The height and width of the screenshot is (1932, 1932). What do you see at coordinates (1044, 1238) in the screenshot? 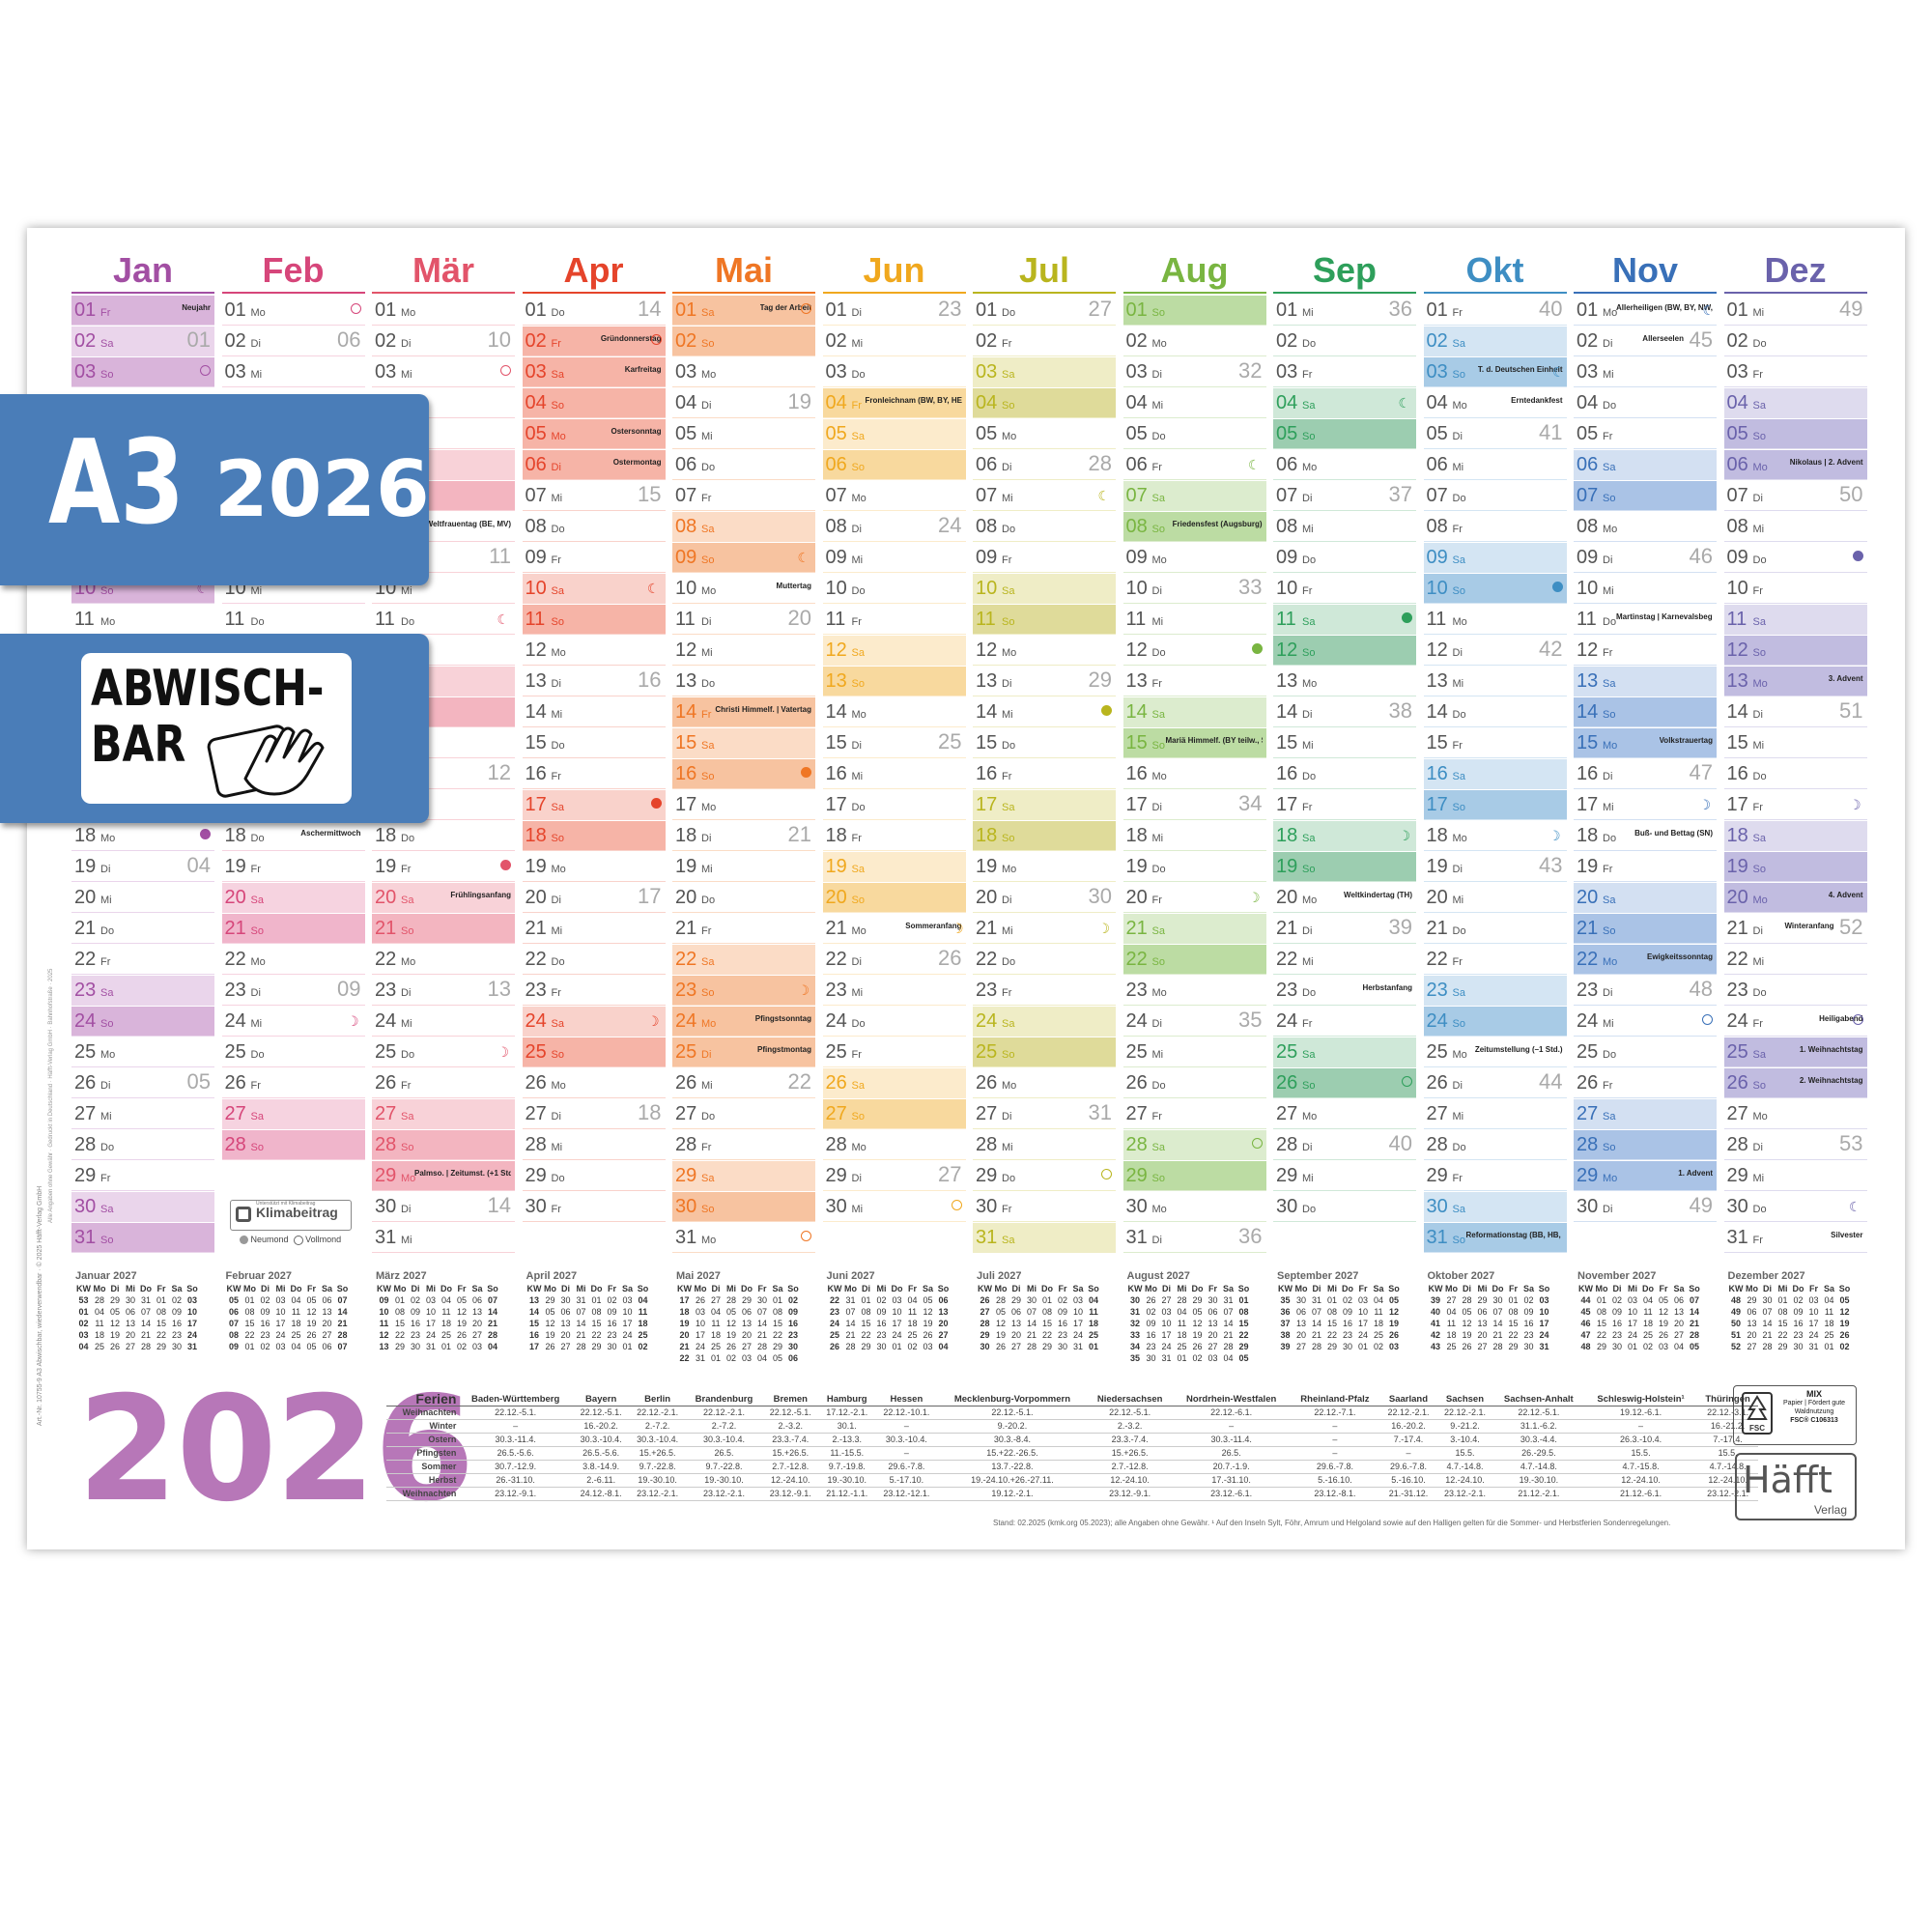
I see `day-row: 31 Sa` at bounding box center [1044, 1238].